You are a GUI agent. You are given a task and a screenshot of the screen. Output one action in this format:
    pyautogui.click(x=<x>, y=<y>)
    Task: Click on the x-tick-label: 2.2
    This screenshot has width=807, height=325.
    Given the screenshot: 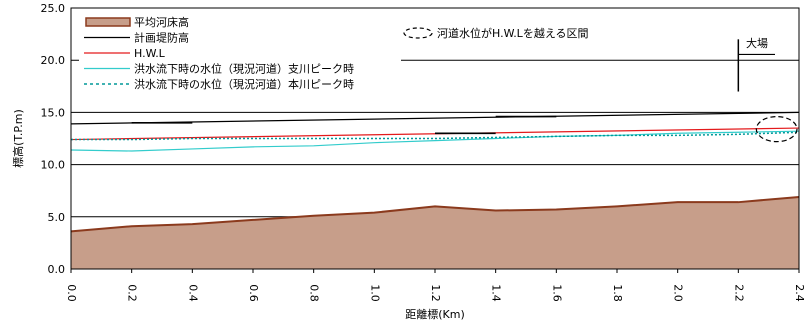 What is the action you would take?
    pyautogui.click(x=738, y=293)
    